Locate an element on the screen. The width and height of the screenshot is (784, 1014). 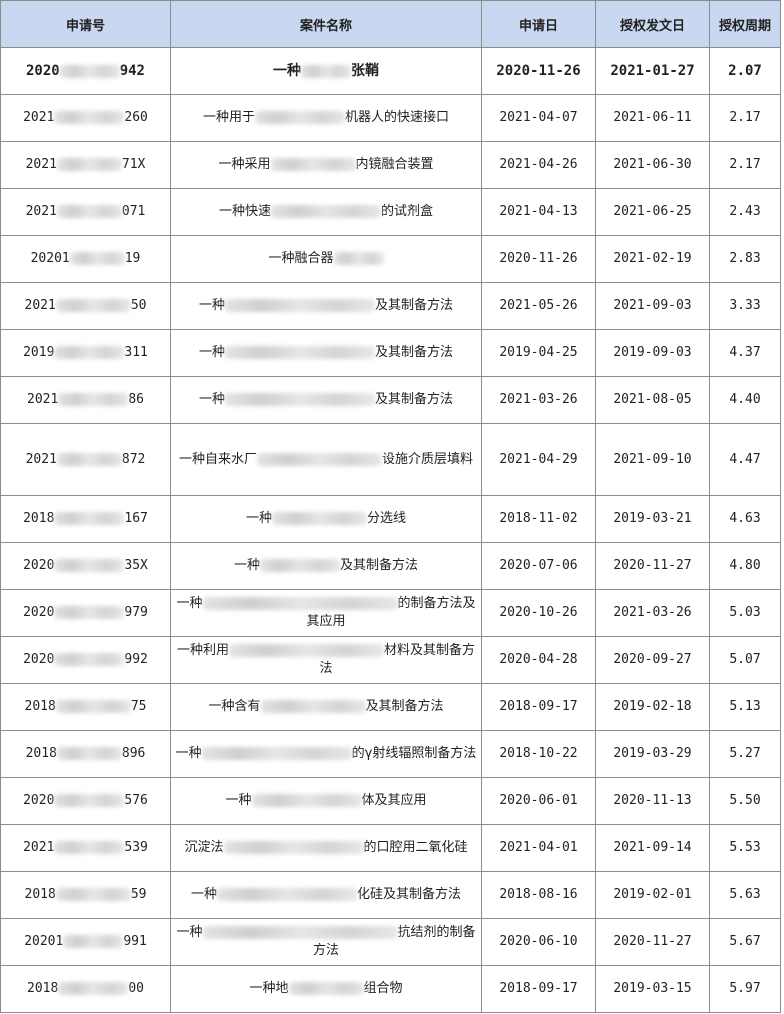
granted-cell: 2021-02-19 is located at coordinates (652, 259).